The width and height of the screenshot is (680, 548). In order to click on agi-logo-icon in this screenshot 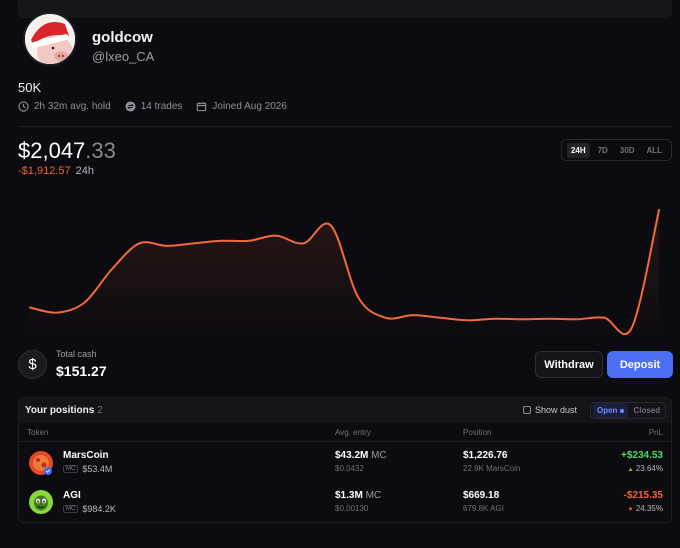, I will do `click(41, 502)`.